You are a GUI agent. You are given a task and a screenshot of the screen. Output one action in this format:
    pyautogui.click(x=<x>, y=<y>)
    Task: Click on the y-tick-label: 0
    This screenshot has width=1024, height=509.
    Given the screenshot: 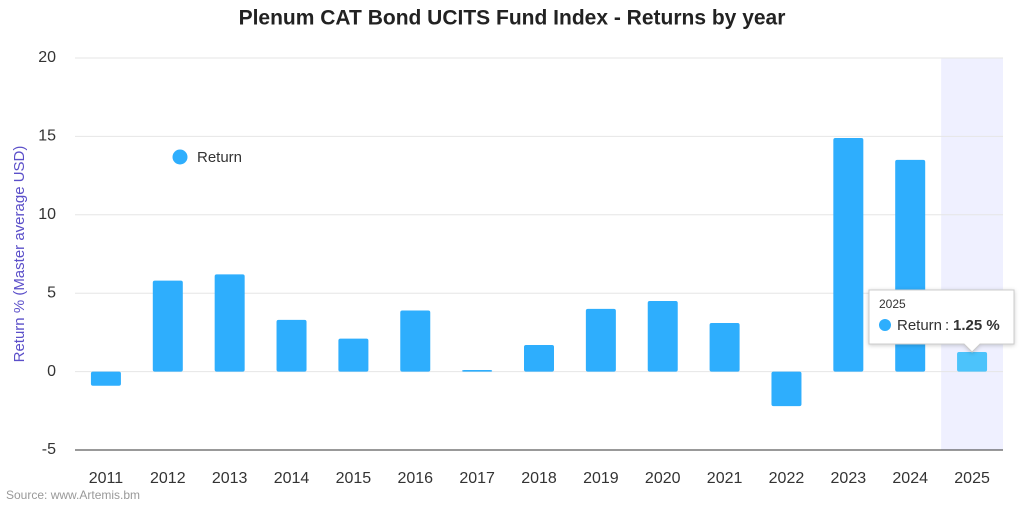 What is the action you would take?
    pyautogui.click(x=51, y=371)
    